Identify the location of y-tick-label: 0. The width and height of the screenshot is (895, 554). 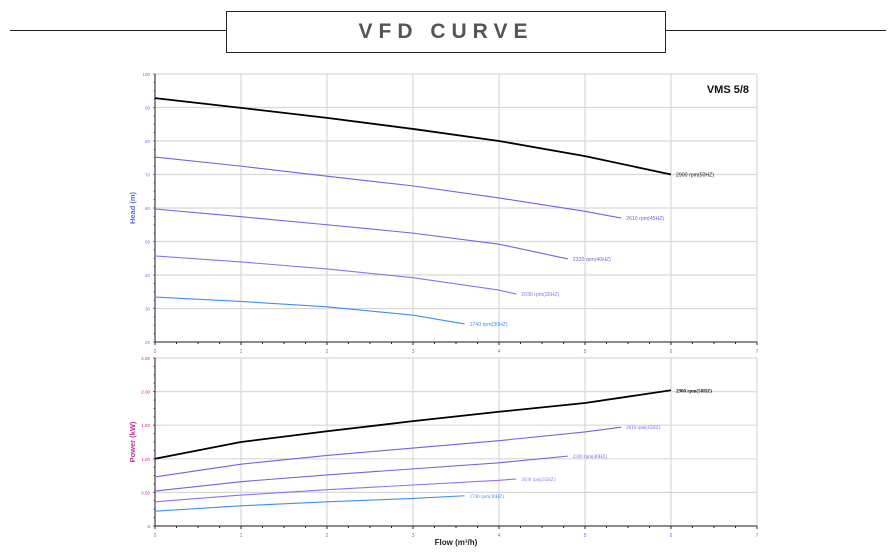
(148, 526).